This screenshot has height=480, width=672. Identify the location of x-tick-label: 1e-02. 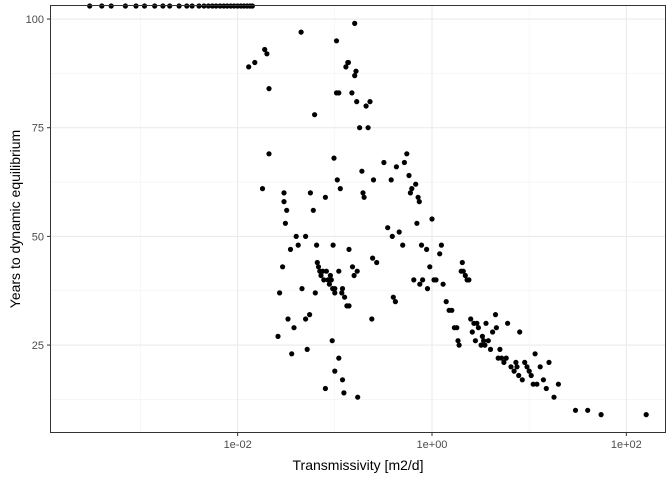
(238, 445).